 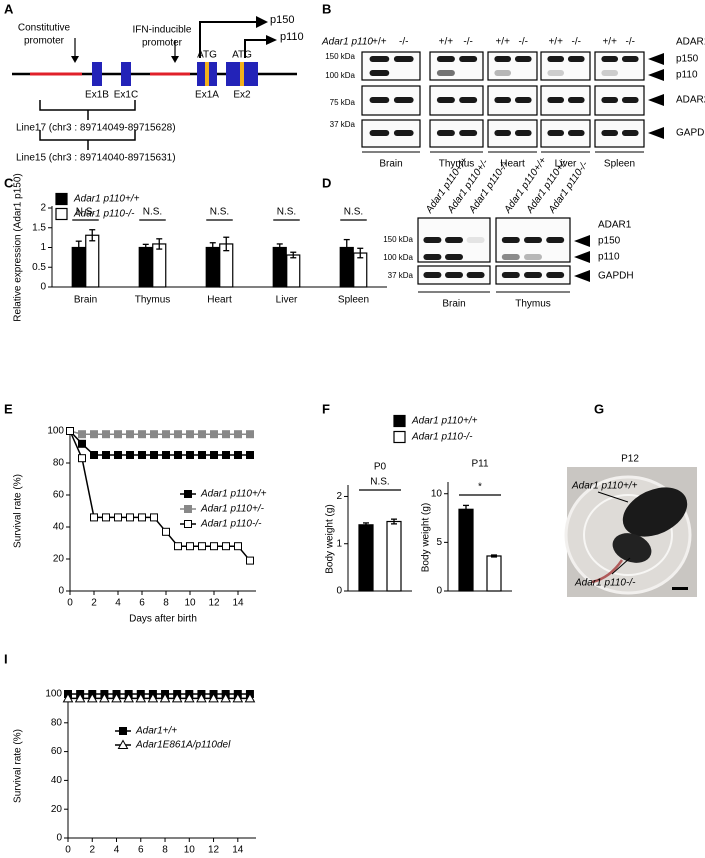 I want to click on panel-label: B, so click(x=326, y=8).